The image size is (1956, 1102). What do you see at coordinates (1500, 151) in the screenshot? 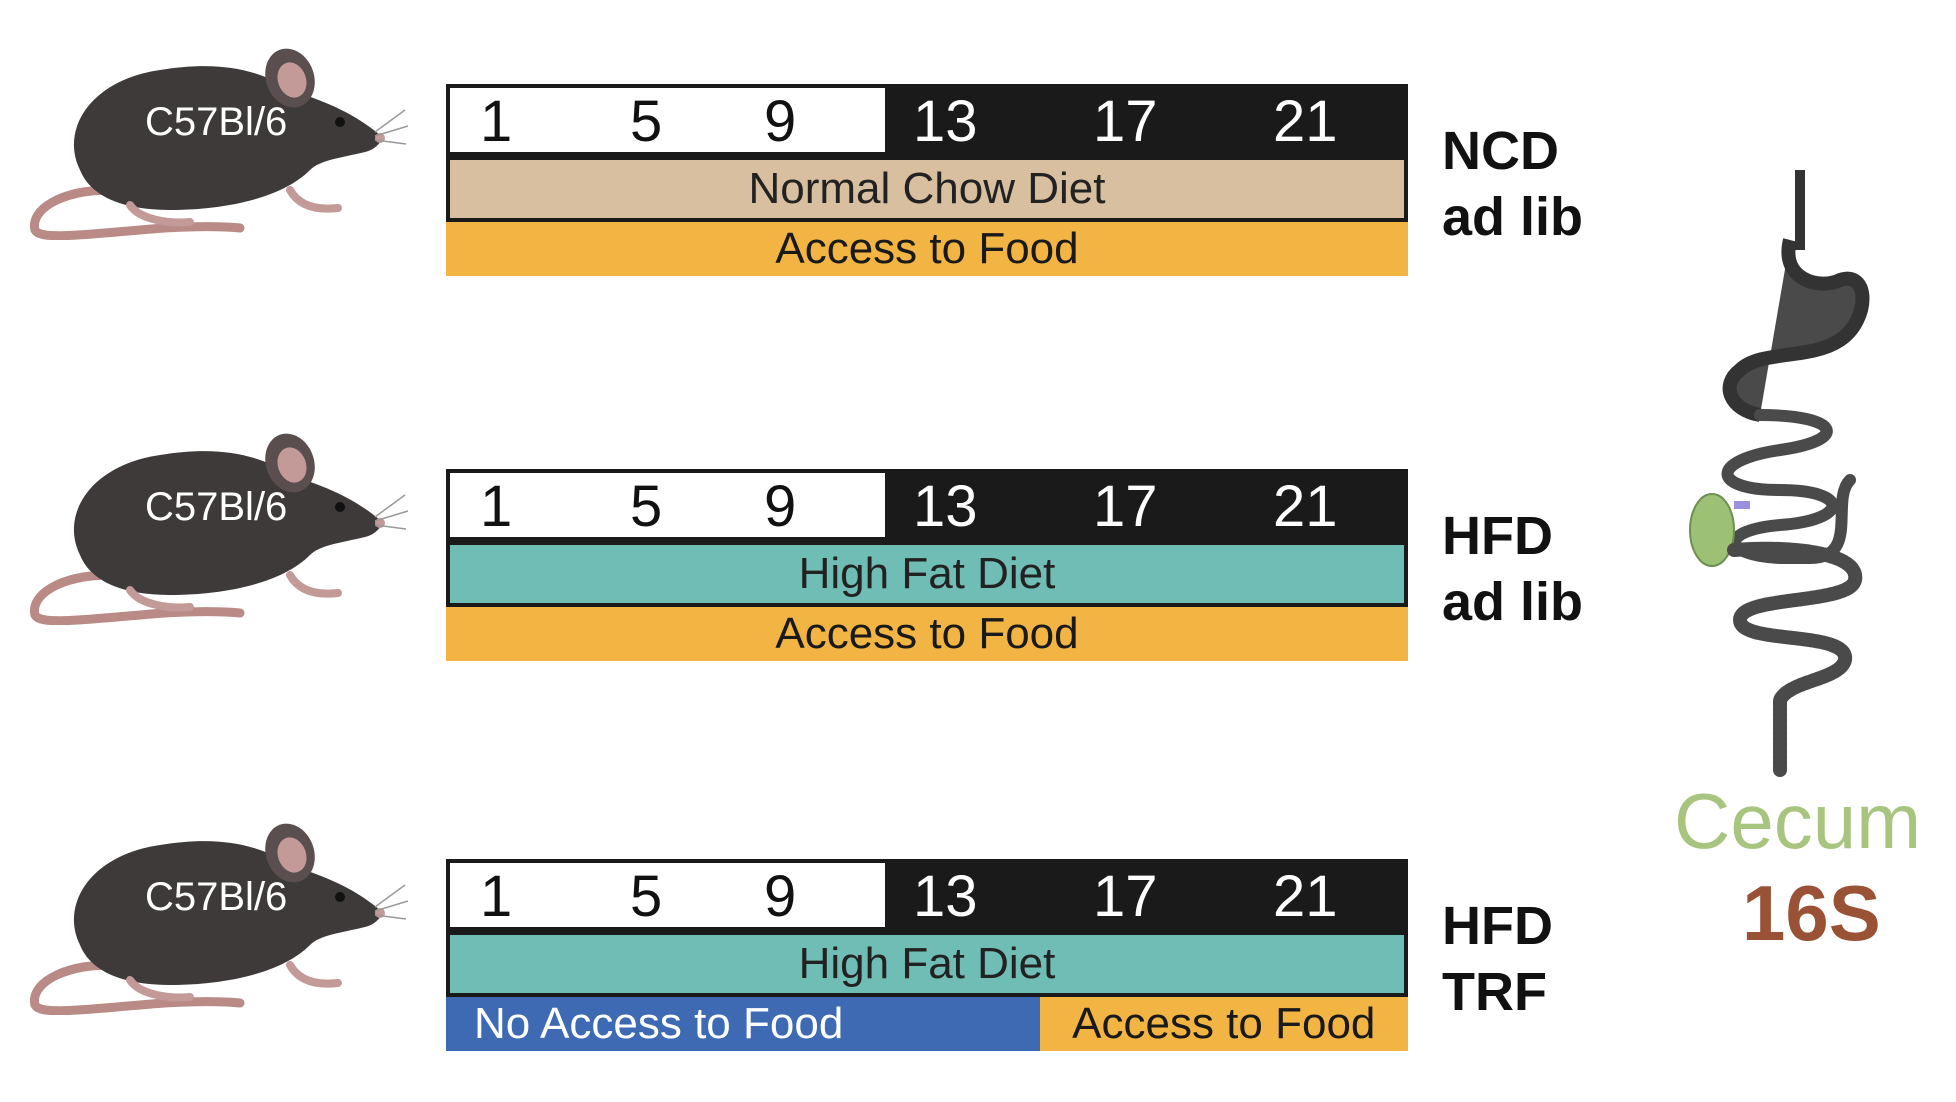
I see `group-label-line1: NCD` at bounding box center [1500, 151].